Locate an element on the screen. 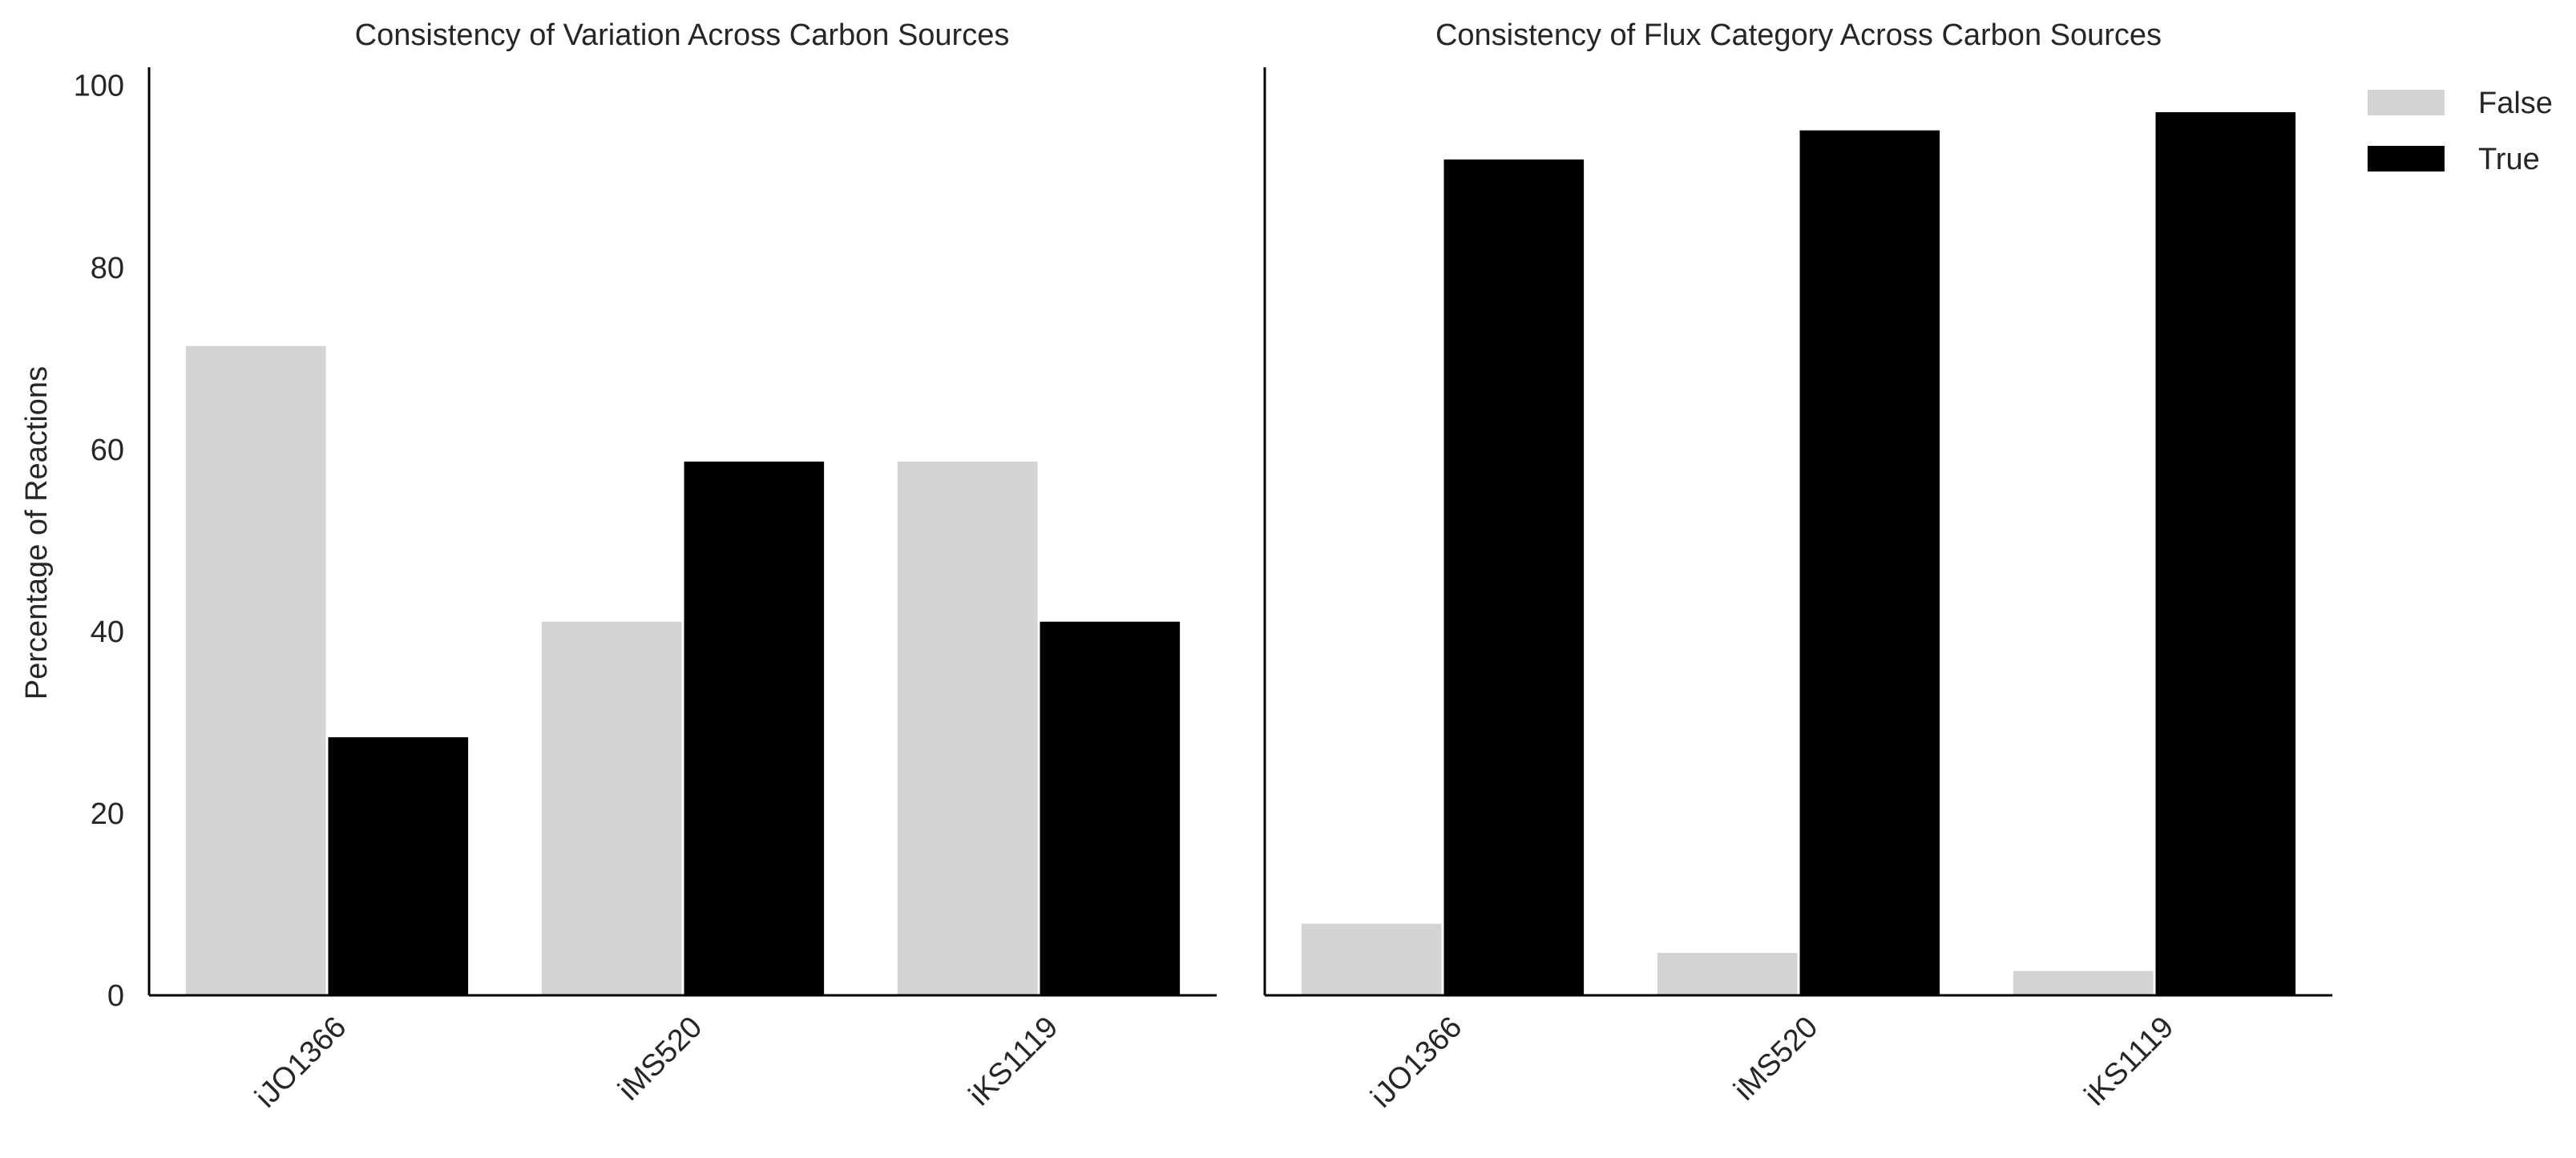 Image resolution: width=2576 pixels, height=1158 pixels. legend-swatch-false is located at coordinates (2406, 102).